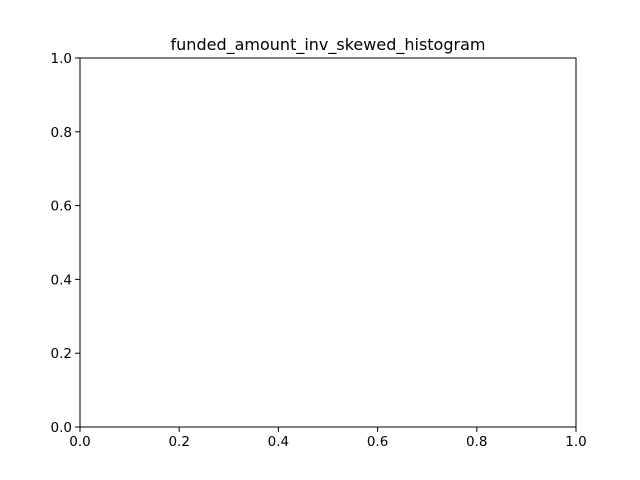 This screenshot has width=640, height=480. What do you see at coordinates (178, 442) in the screenshot?
I see `x-tick-label: 0.2` at bounding box center [178, 442].